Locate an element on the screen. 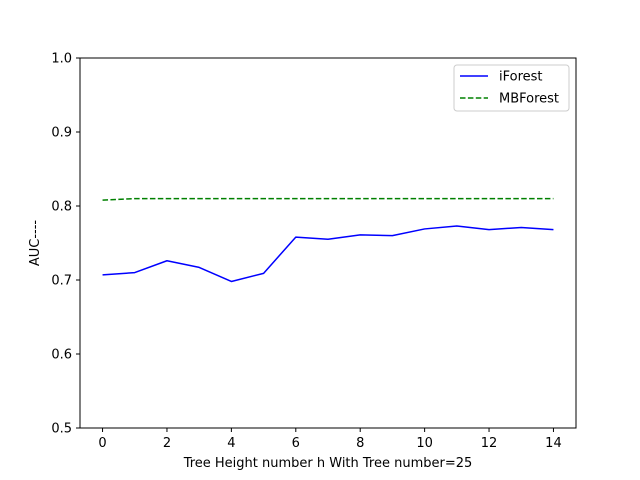 The image size is (640, 480). x-tick-label: 8 is located at coordinates (360, 443).